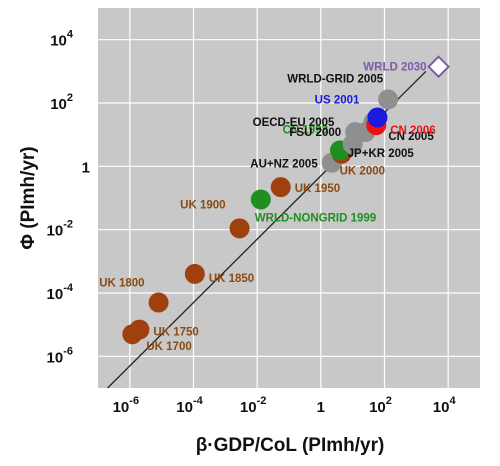 Image resolution: width=500 pixels, height=466 pixels. I want to click on y-tick-label: 10², so click(61, 102).